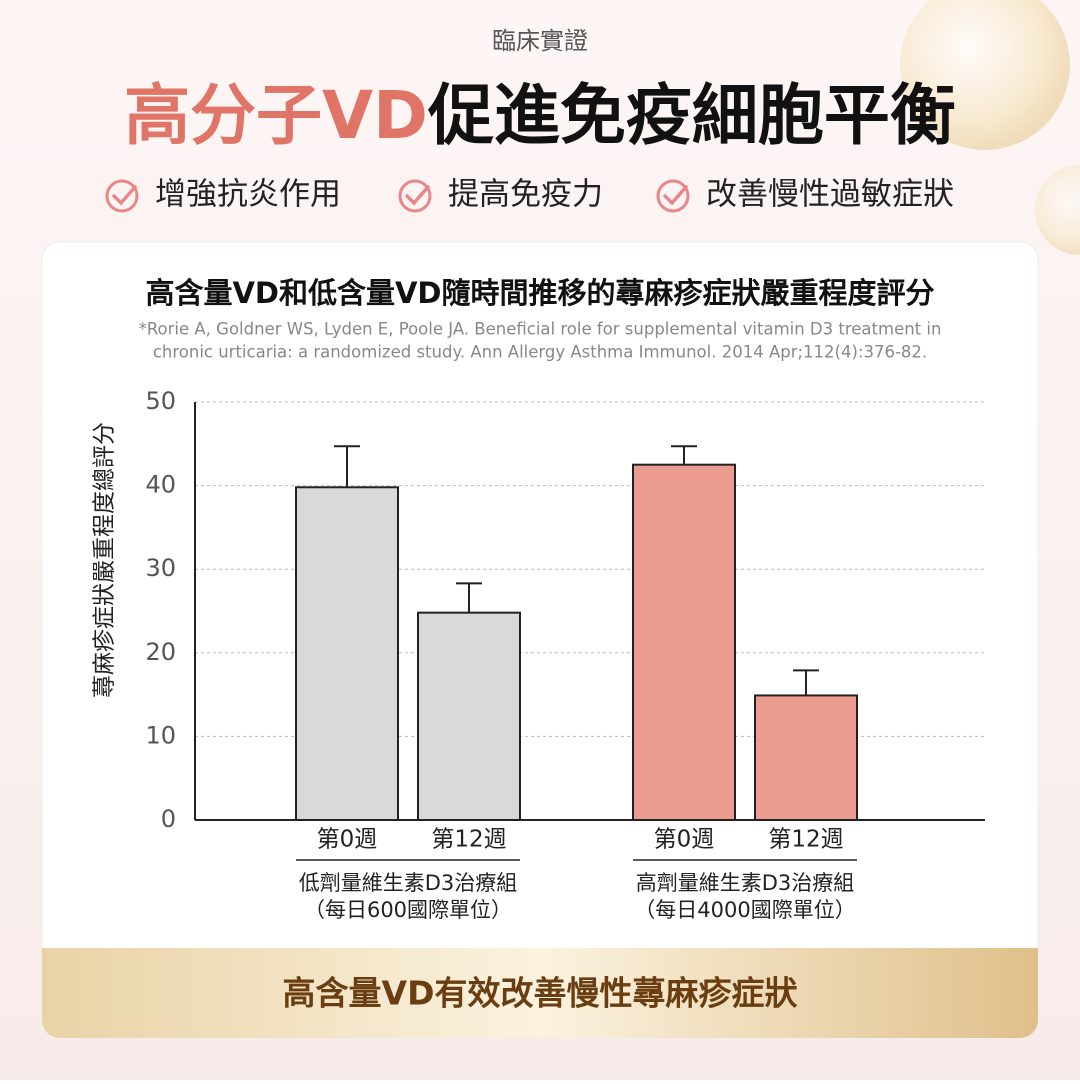 This screenshot has width=1080, height=1084. What do you see at coordinates (160, 401) in the screenshot?
I see `y-tick-label: 50` at bounding box center [160, 401].